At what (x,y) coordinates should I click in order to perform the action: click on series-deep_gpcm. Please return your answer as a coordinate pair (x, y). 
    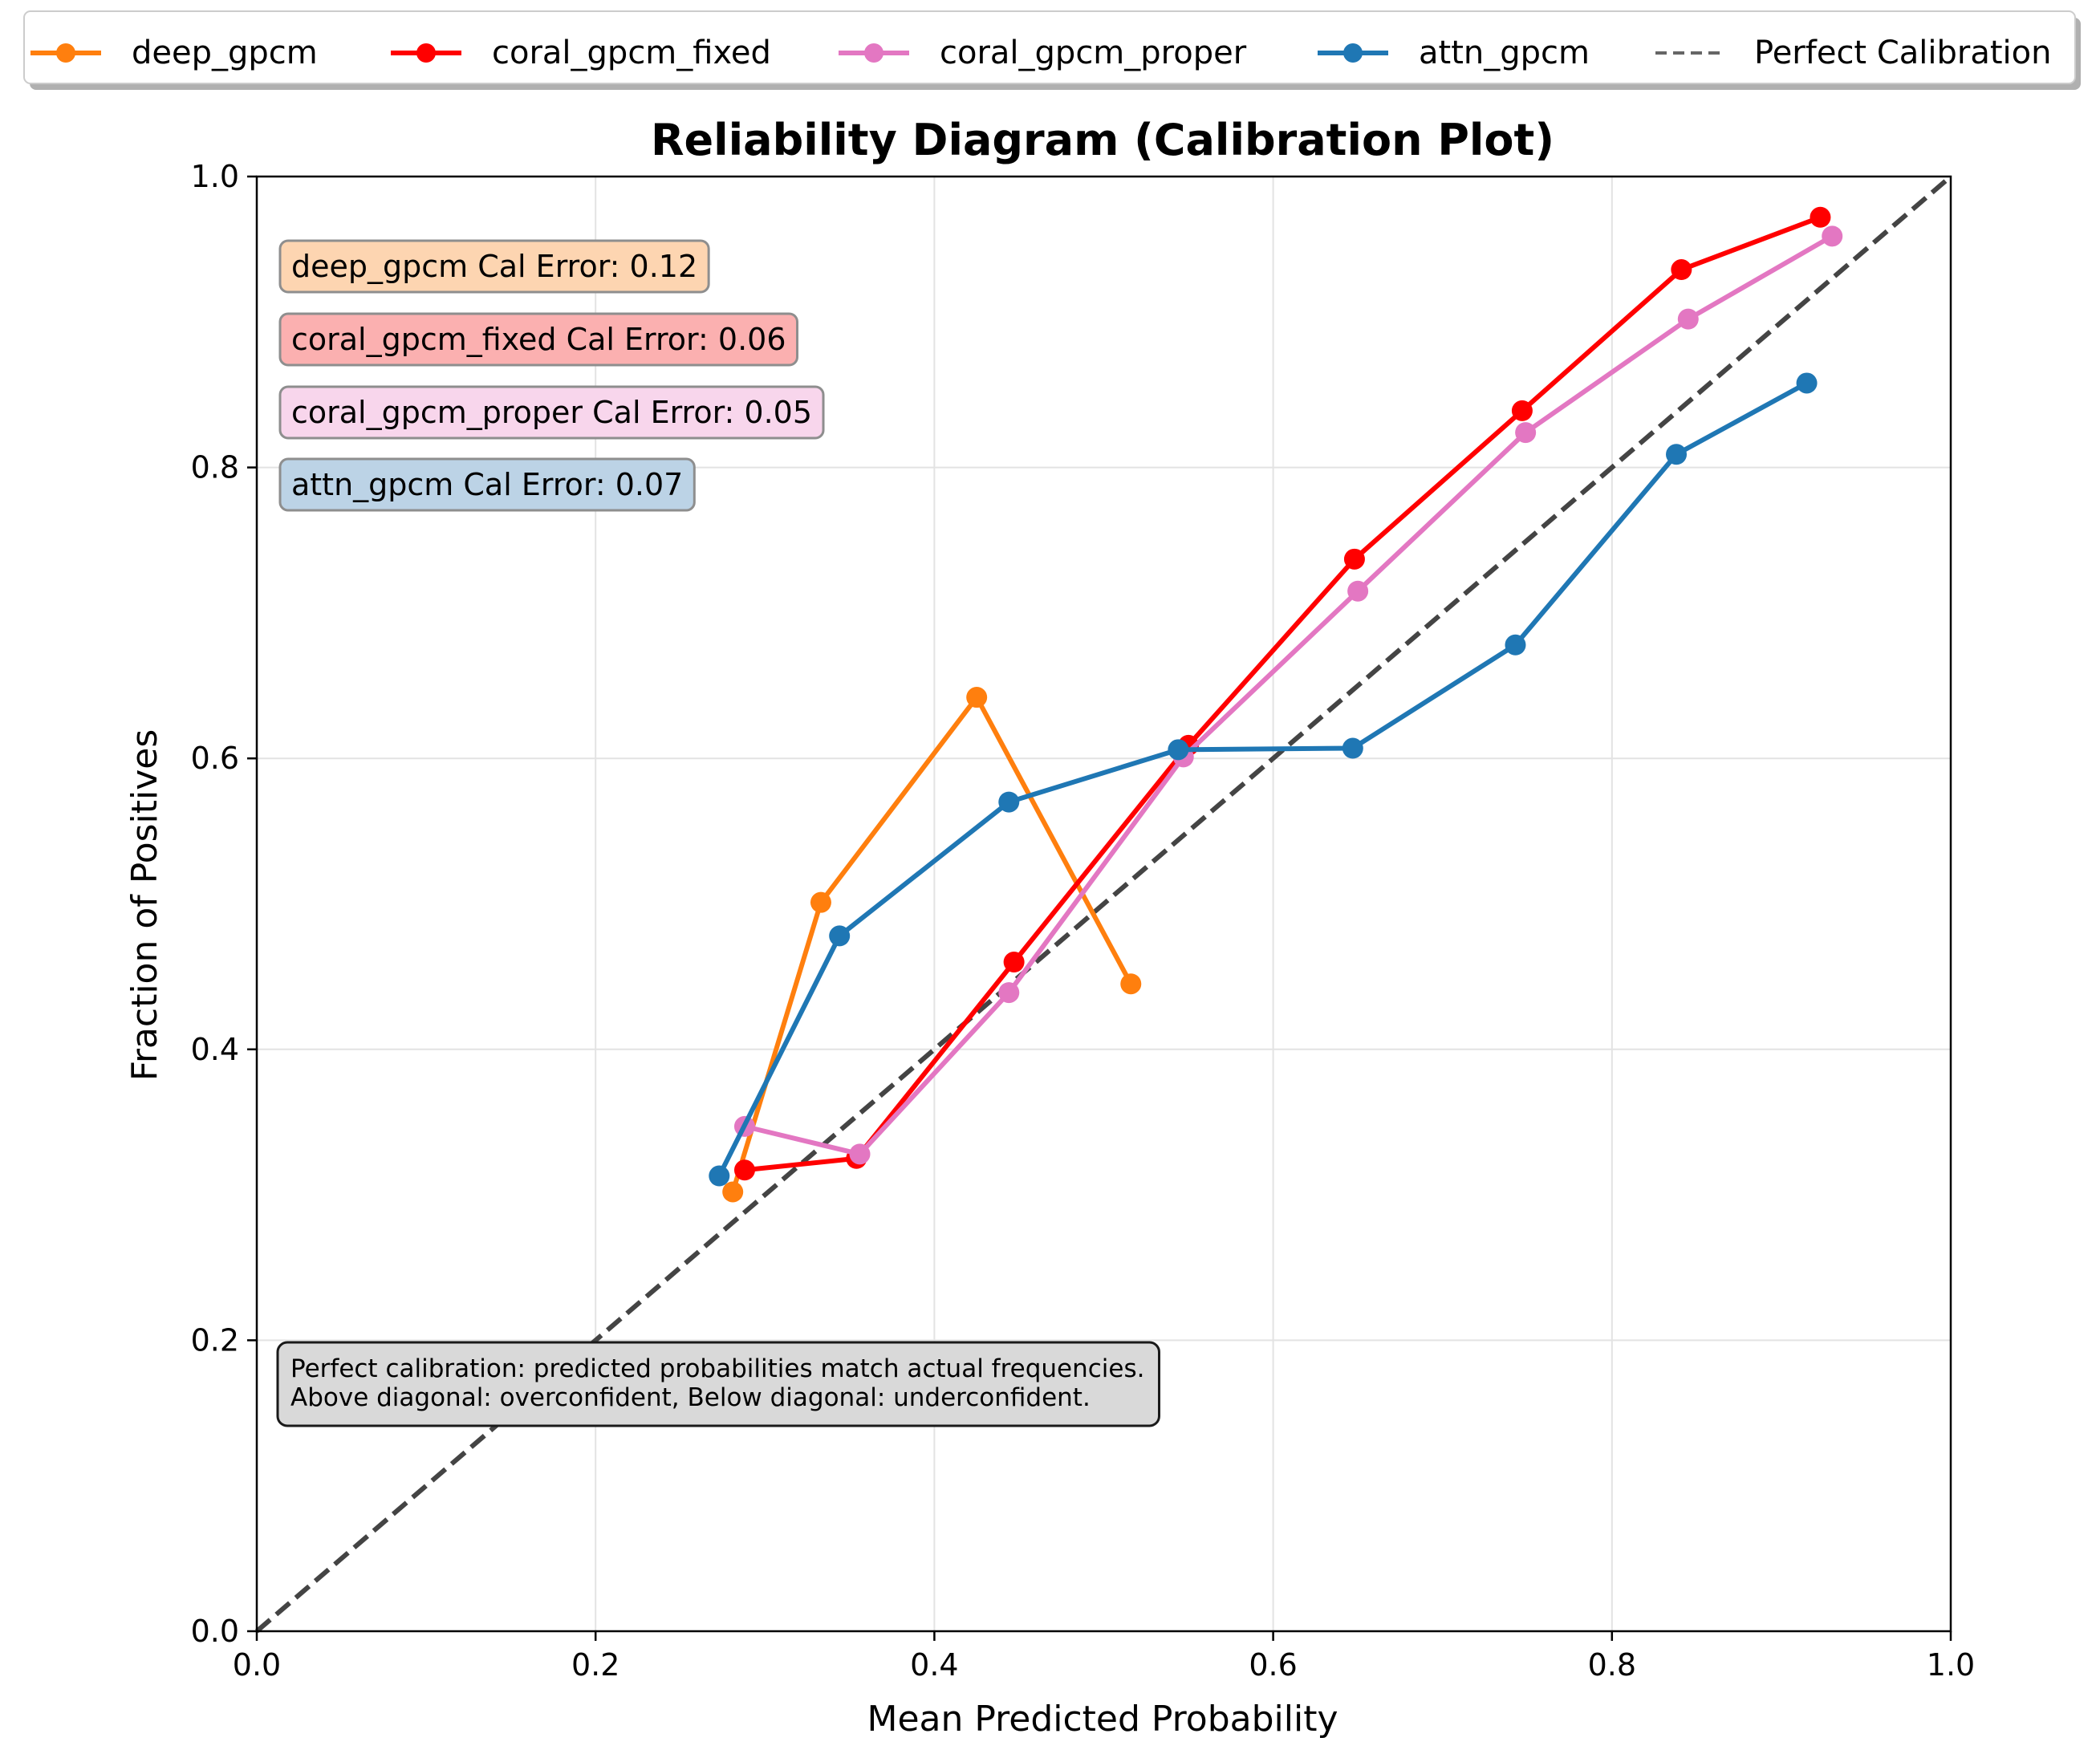
    Looking at the image, I should click on (932, 945).